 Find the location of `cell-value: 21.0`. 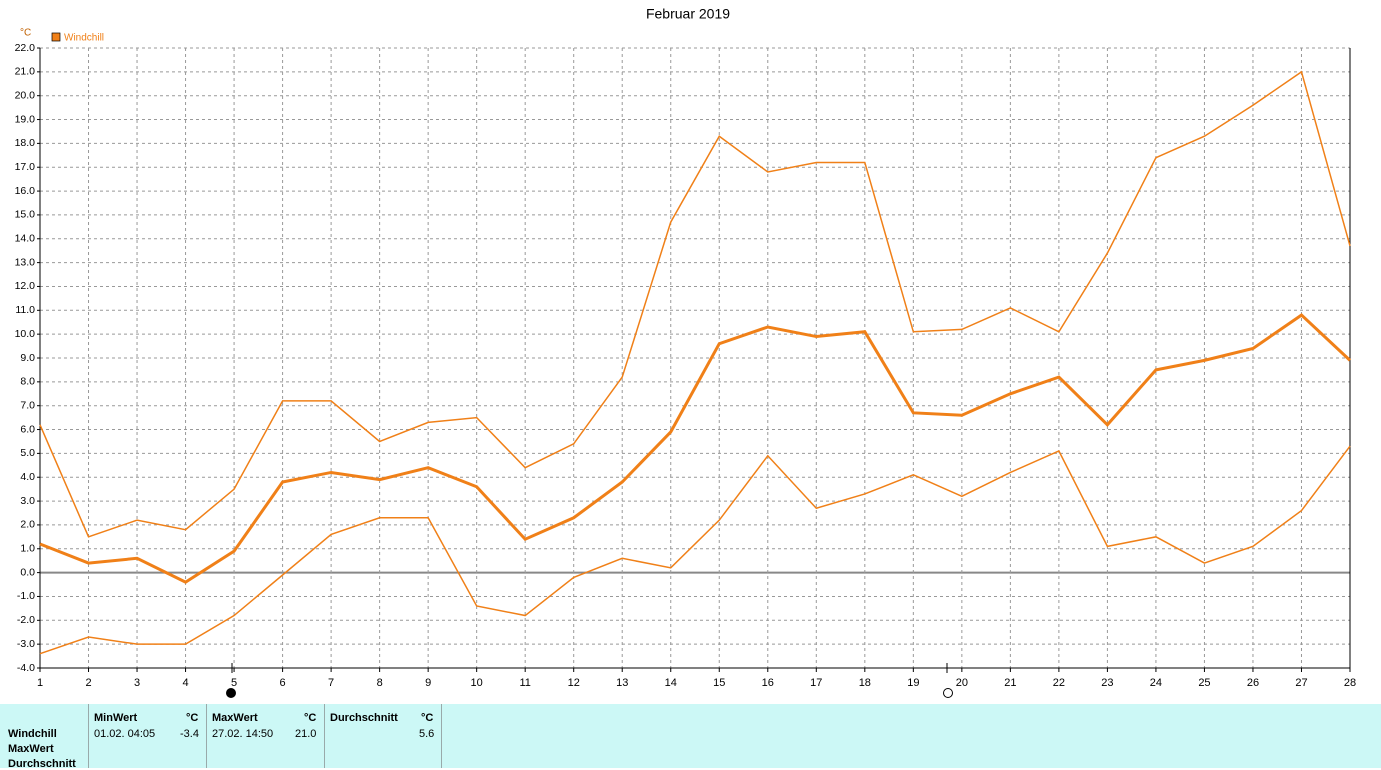

cell-value: 21.0 is located at coordinates (306, 734).